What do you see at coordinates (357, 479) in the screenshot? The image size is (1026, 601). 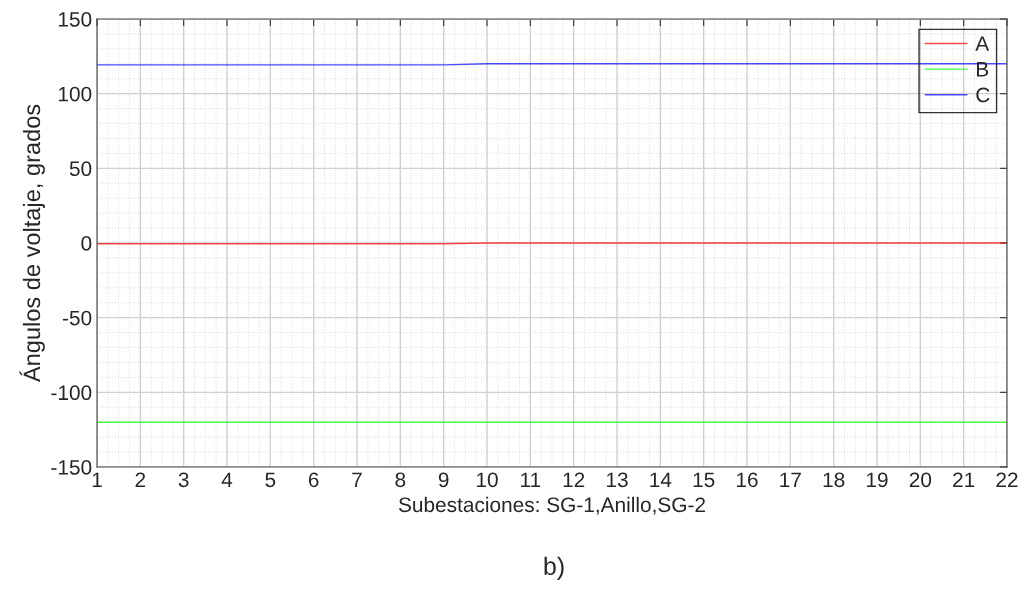 I see `x-tick-label: 7` at bounding box center [357, 479].